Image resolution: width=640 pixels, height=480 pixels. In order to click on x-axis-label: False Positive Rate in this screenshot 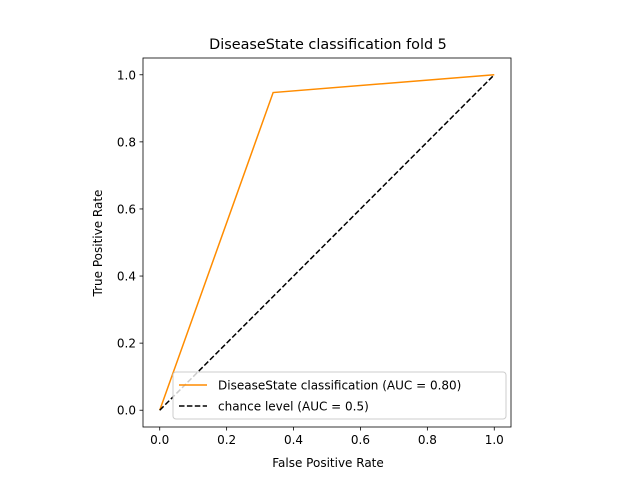, I will do `click(328, 463)`.